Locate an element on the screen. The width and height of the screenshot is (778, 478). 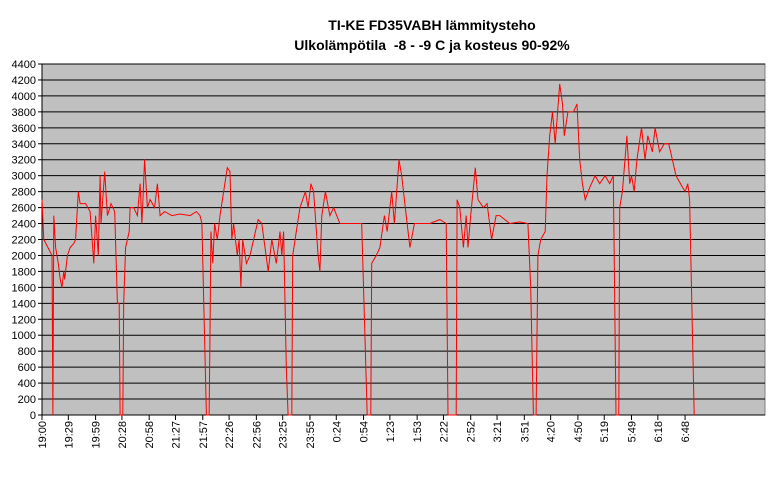
x-tick-label: 22:26 is located at coordinates (230, 435).